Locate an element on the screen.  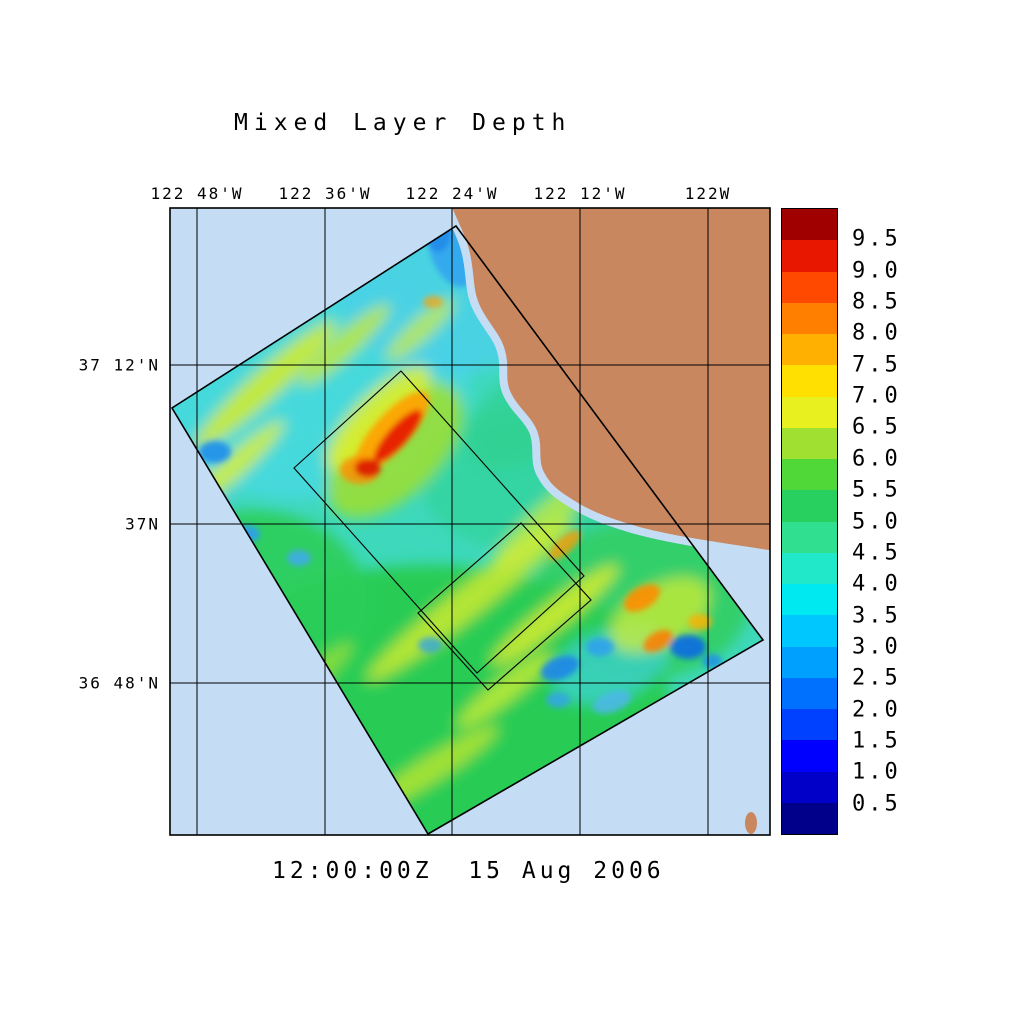
latitude-label: 36 48'N is located at coordinates (119, 683).